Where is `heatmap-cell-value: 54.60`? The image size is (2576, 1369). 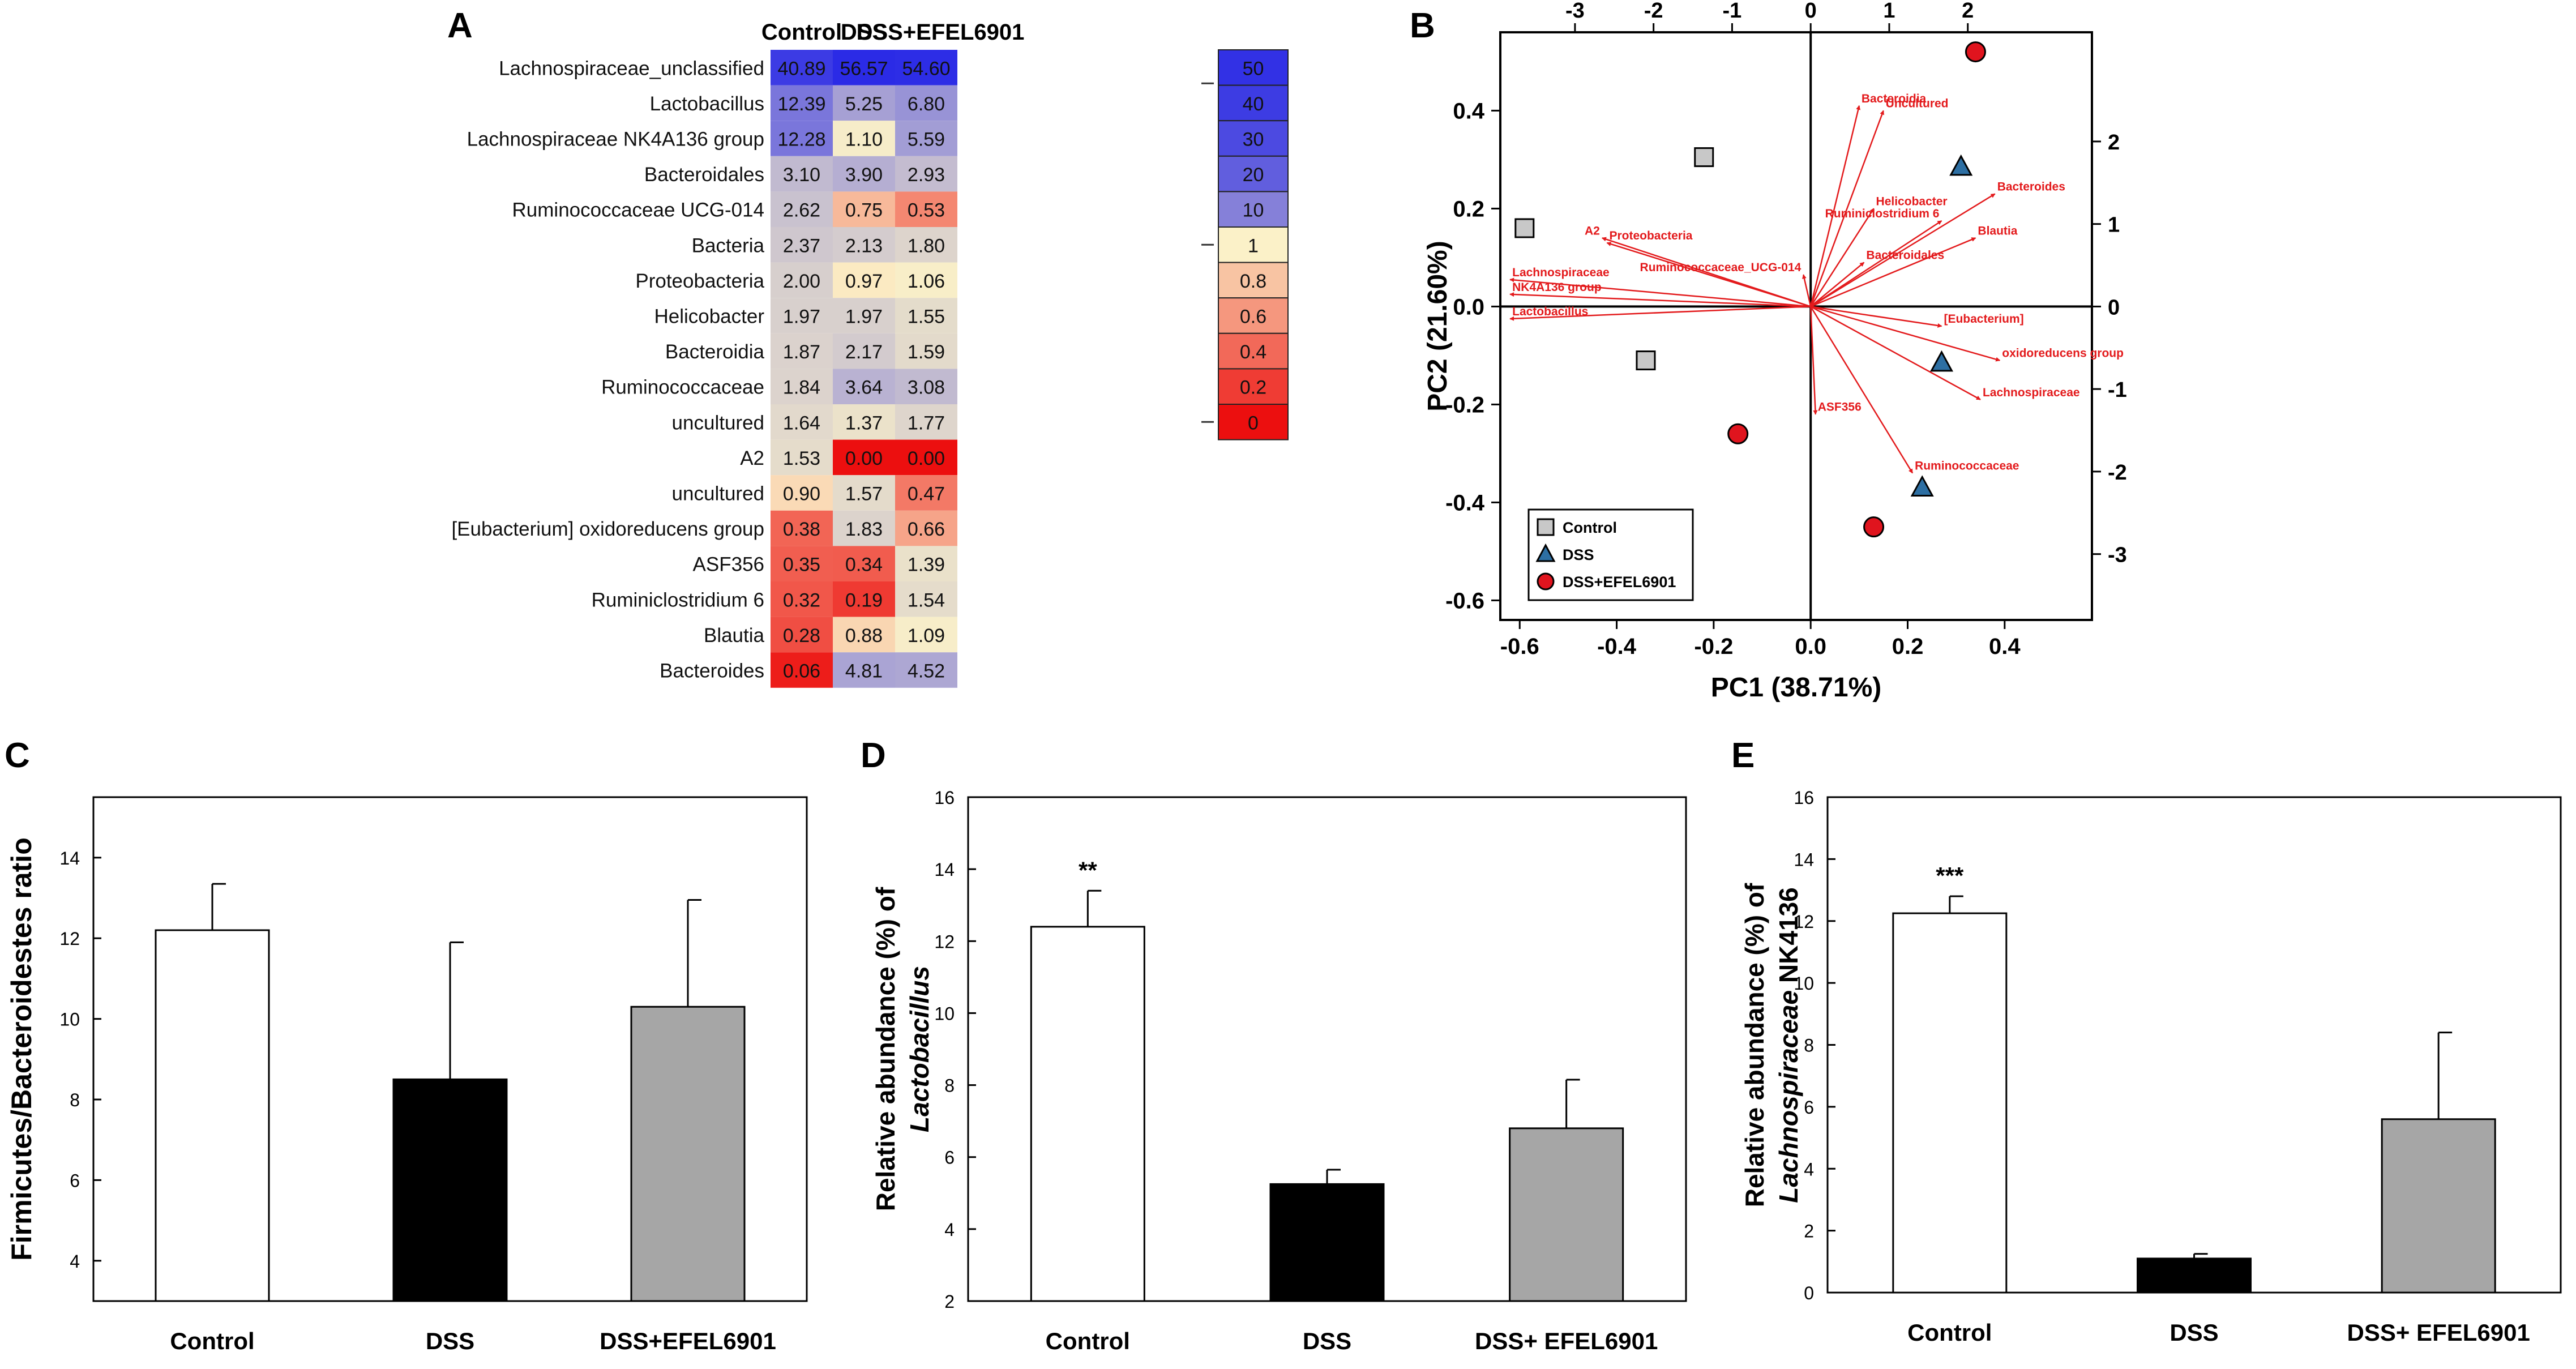
heatmap-cell-value: 54.60 is located at coordinates (926, 68).